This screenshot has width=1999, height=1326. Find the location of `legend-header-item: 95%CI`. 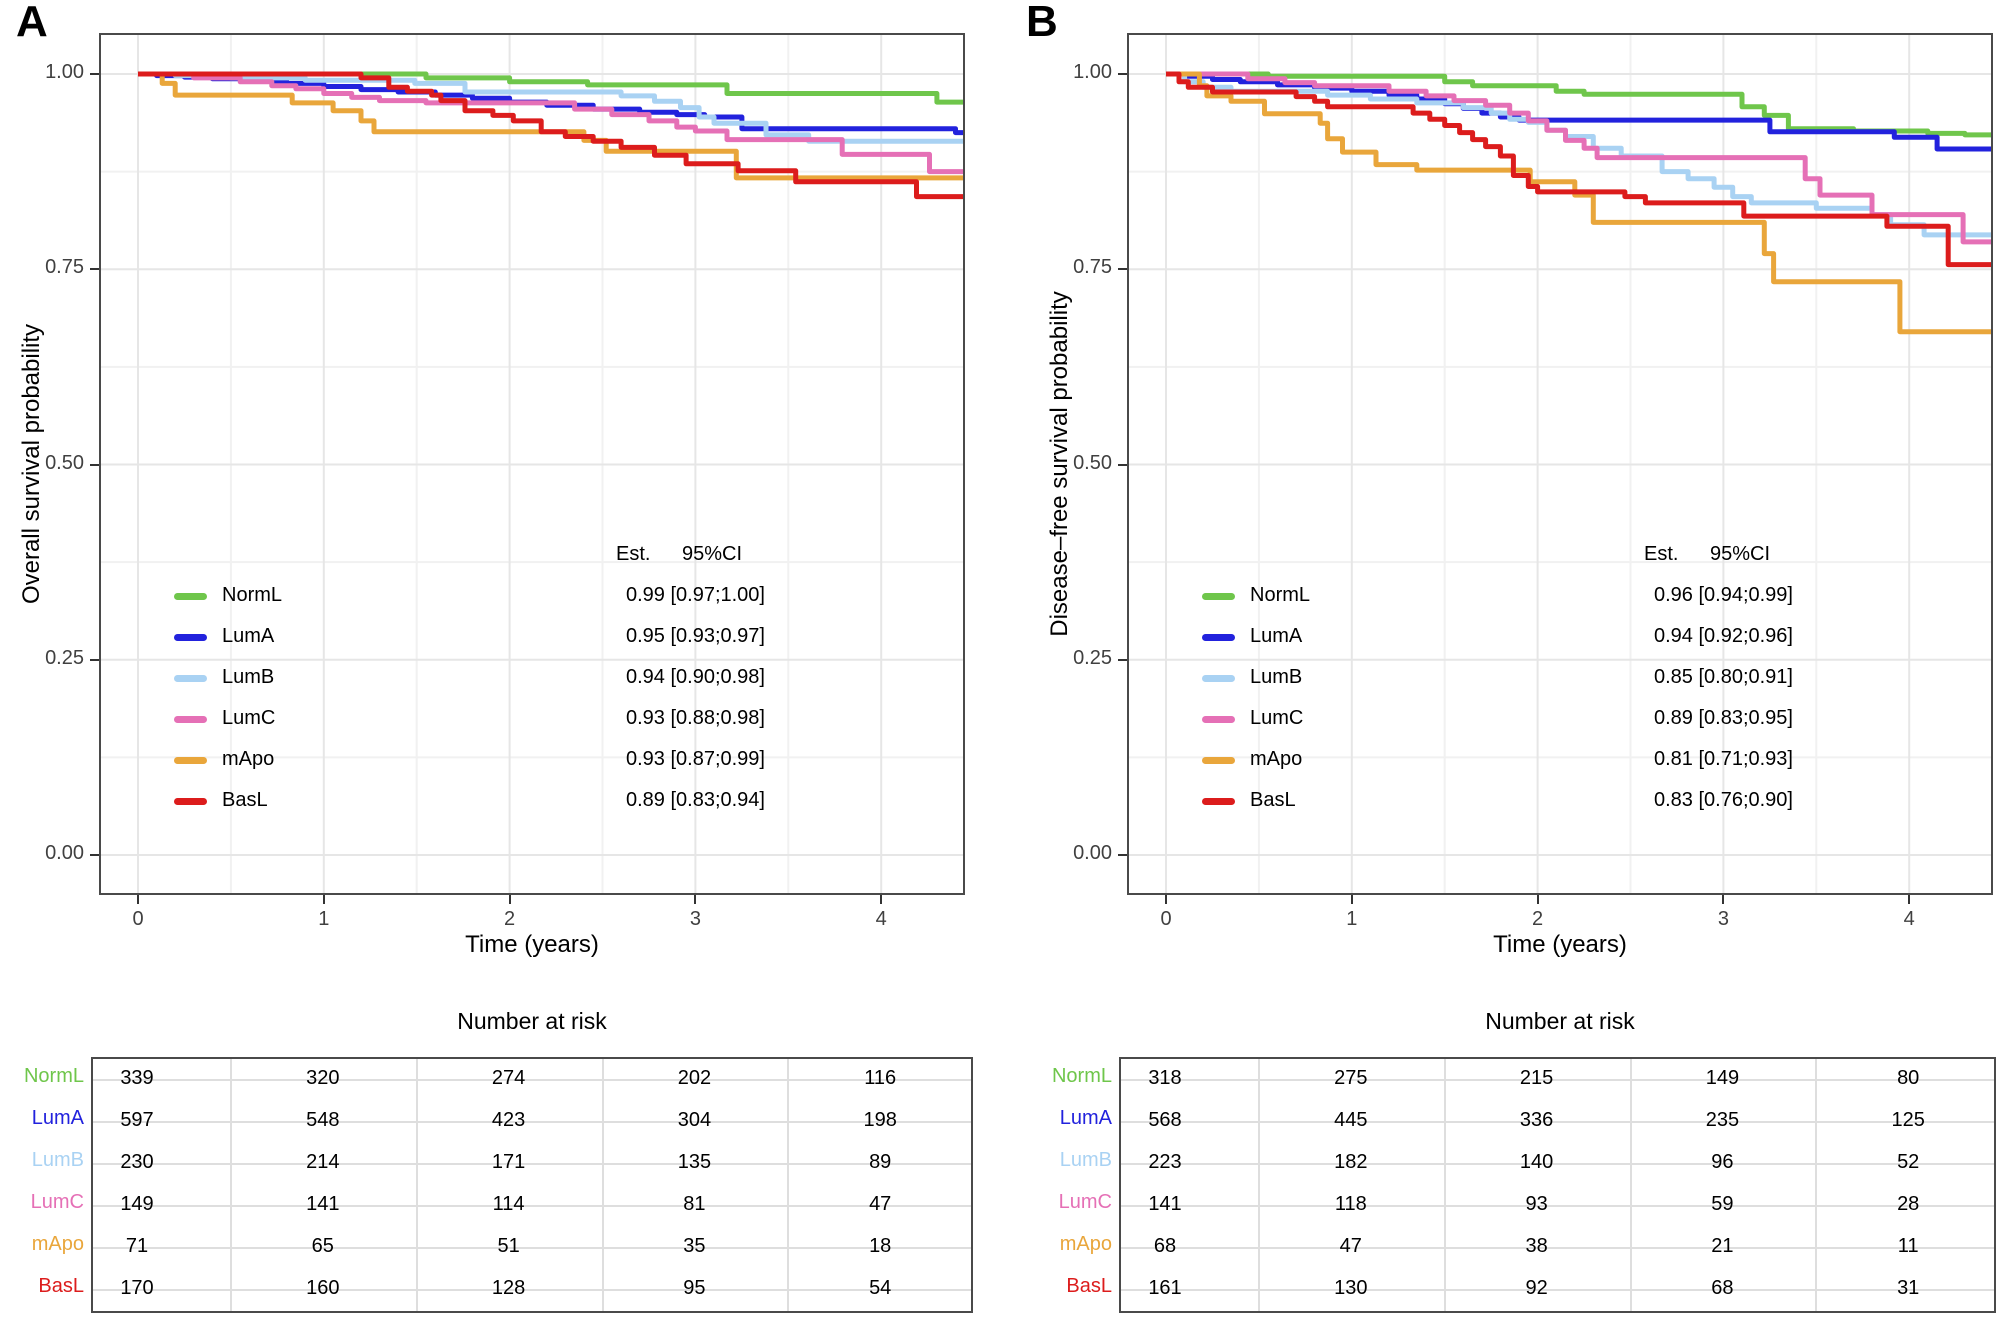

legend-header-item: 95%CI is located at coordinates (1739, 554).